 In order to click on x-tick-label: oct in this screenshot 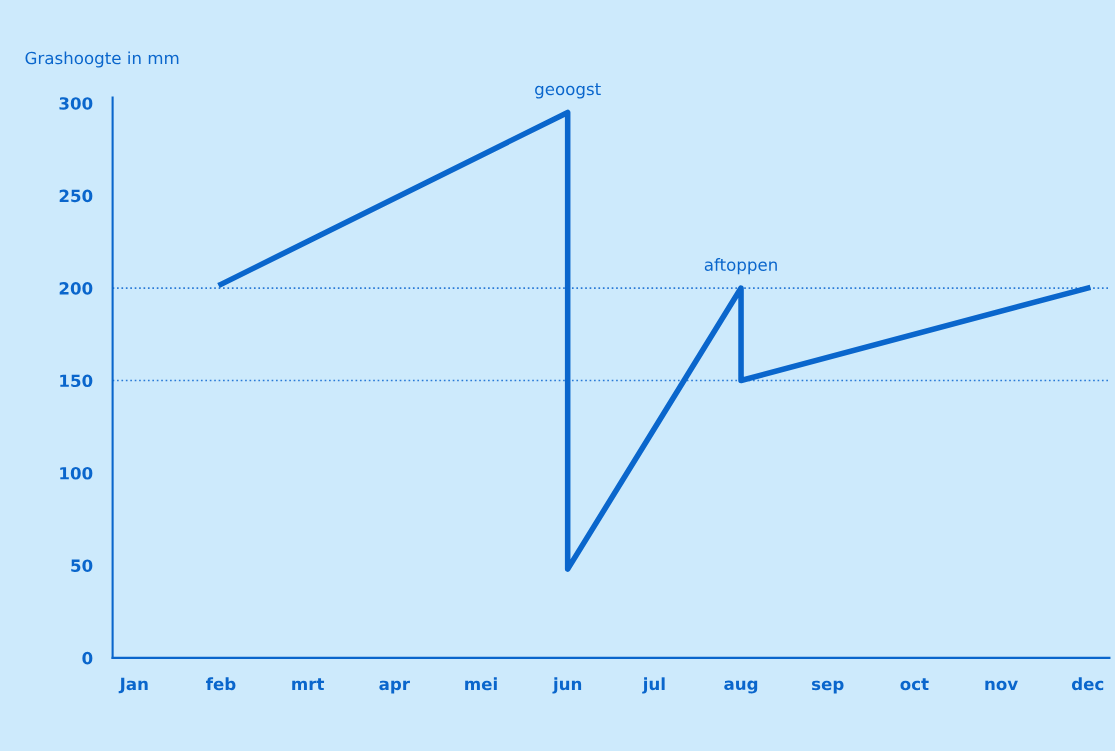, I will do `click(914, 684)`.